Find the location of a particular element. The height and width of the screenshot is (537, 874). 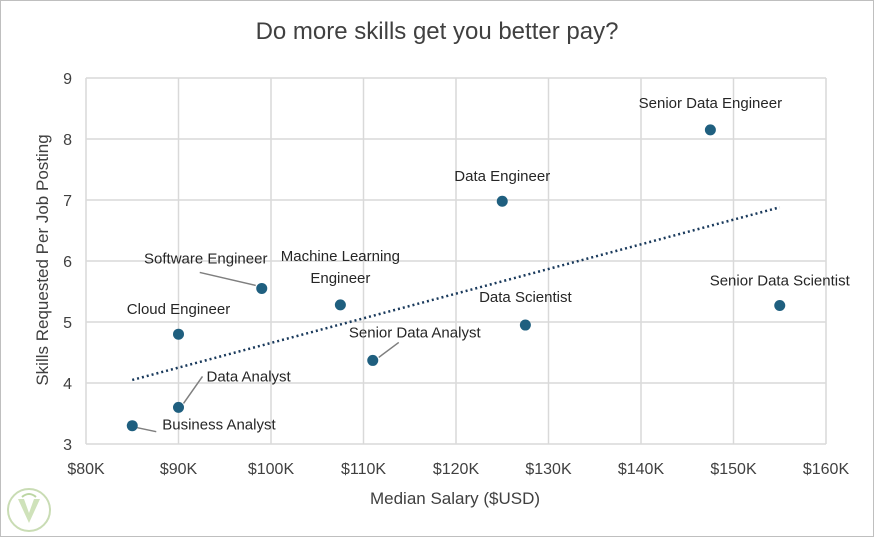

point-label: Data Scientist is located at coordinates (525, 297).